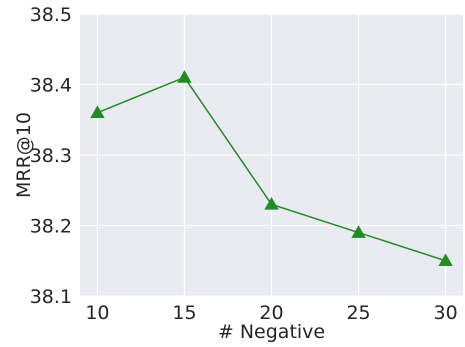 Image resolution: width=465 pixels, height=347 pixels. Describe the element at coordinates (271, 332) in the screenshot. I see `x-axis-label: # Negative` at that location.